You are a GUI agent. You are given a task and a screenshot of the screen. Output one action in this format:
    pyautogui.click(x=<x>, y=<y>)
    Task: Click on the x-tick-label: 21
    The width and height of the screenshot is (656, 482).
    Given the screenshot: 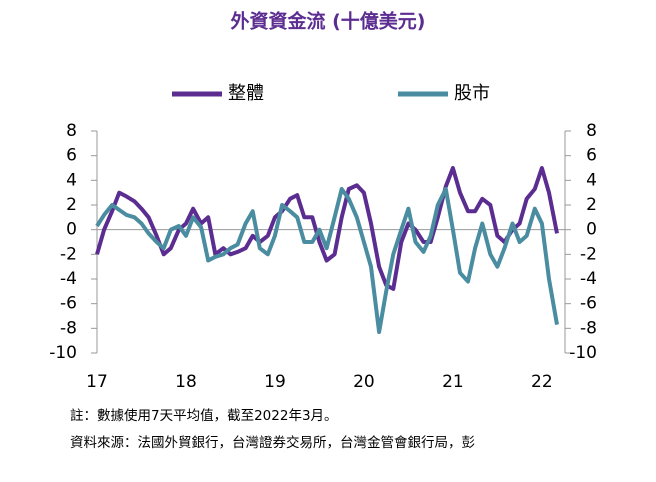 What is the action you would take?
    pyautogui.click(x=453, y=382)
    